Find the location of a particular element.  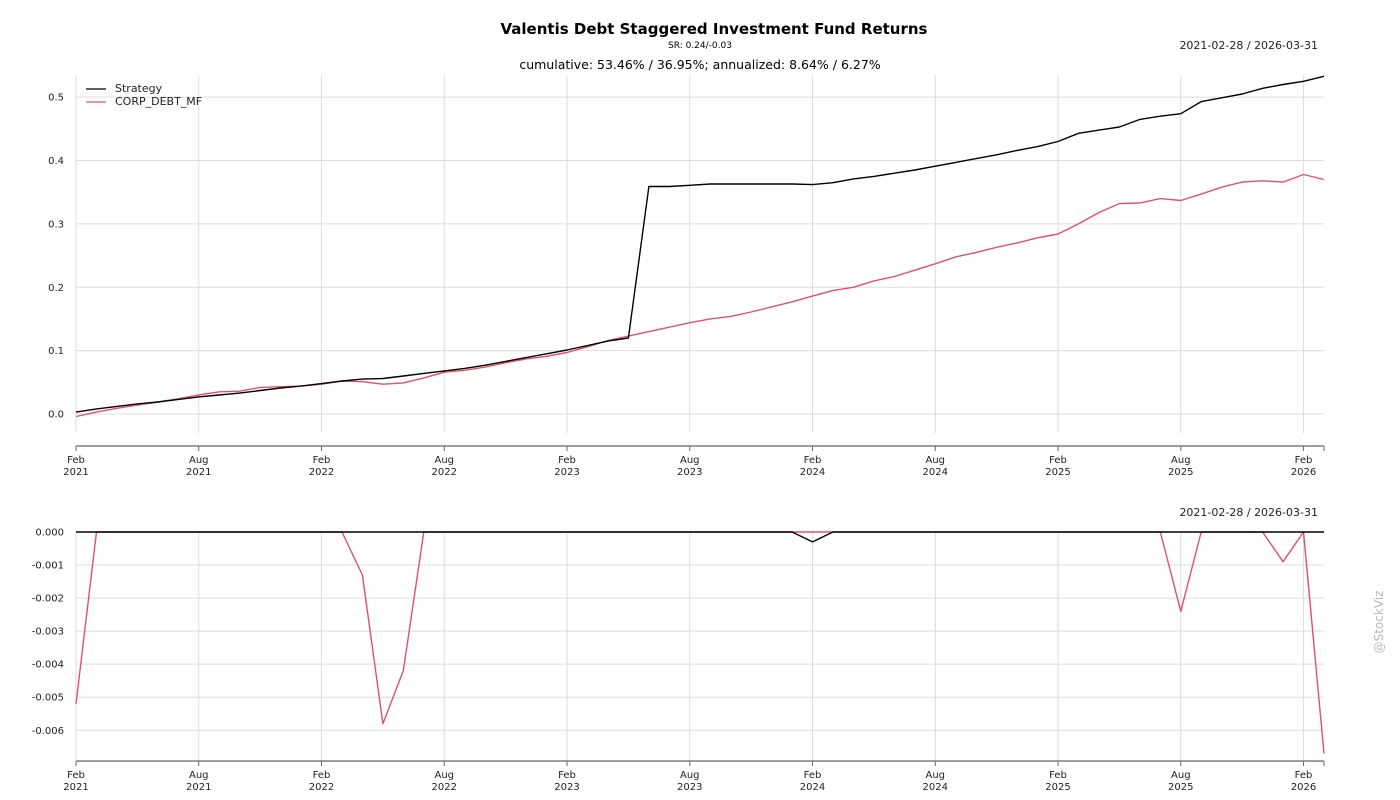

y-tick-label: -0.006 is located at coordinates (48, 731).